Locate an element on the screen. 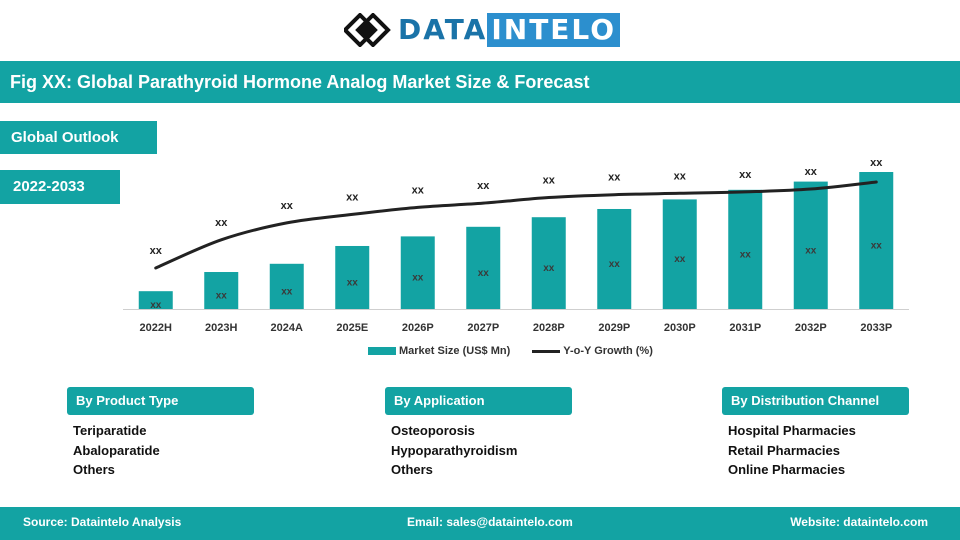 The width and height of the screenshot is (960, 540). x-tick-label: 2030P is located at coordinates (680, 328).